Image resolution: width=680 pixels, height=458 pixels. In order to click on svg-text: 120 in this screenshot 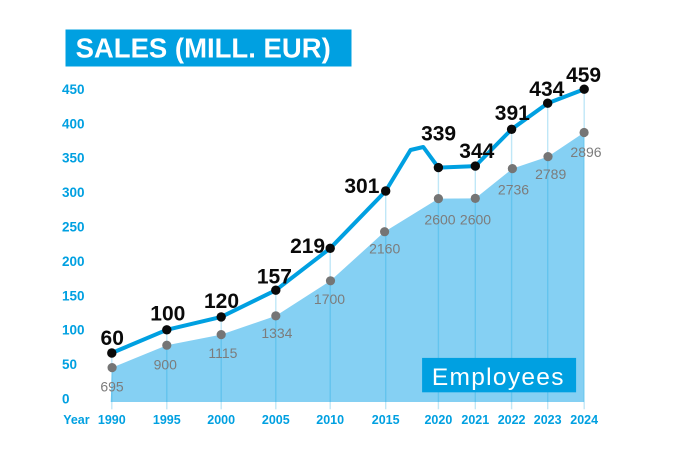, I will do `click(221, 301)`.